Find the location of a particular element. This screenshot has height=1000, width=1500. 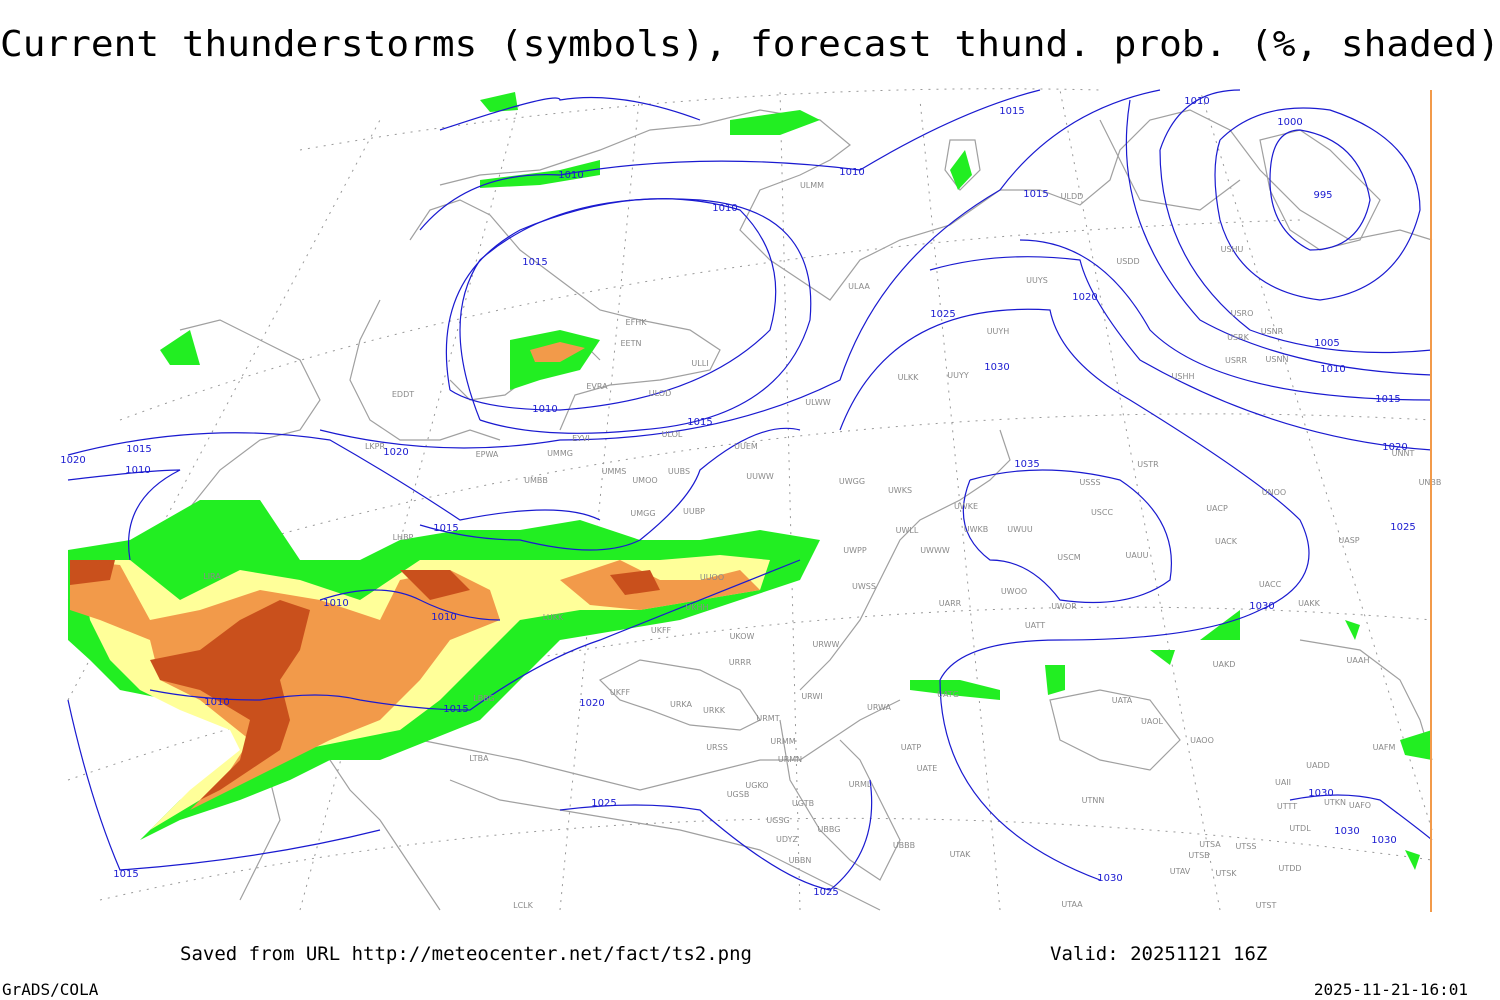

station-label: UTSA is located at coordinates (1210, 844).